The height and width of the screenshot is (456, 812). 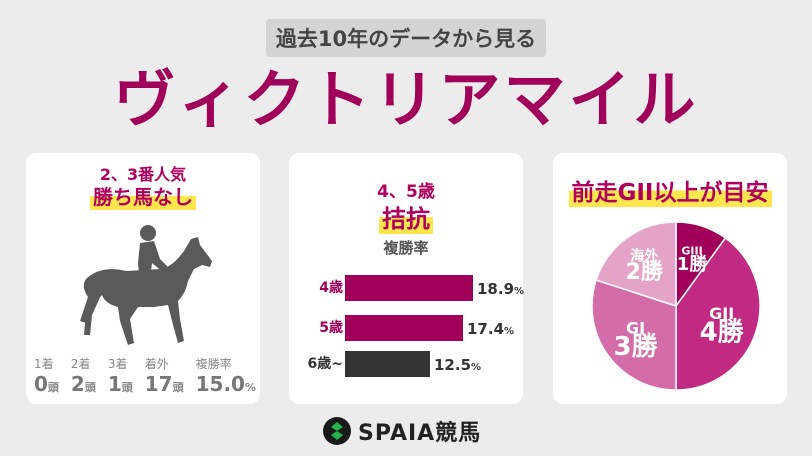 What do you see at coordinates (406, 192) in the screenshot?
I see `age-heading-line1: 4、5歳` at bounding box center [406, 192].